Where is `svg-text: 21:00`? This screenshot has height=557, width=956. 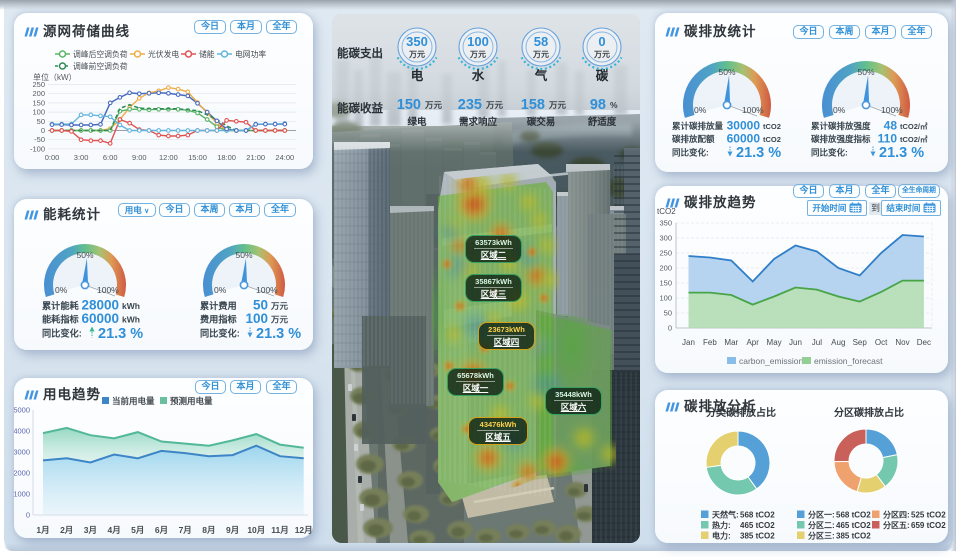
svg-text: 21:00 is located at coordinates (255, 157).